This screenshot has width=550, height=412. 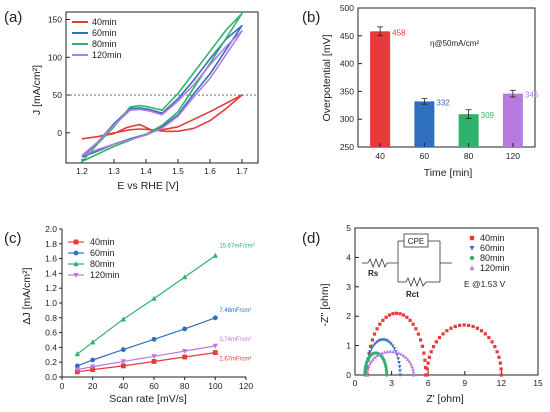 What do you see at coordinates (51, 333) in the screenshot?
I see `chart-c-ytick-label: 0.6` at bounding box center [51, 333].